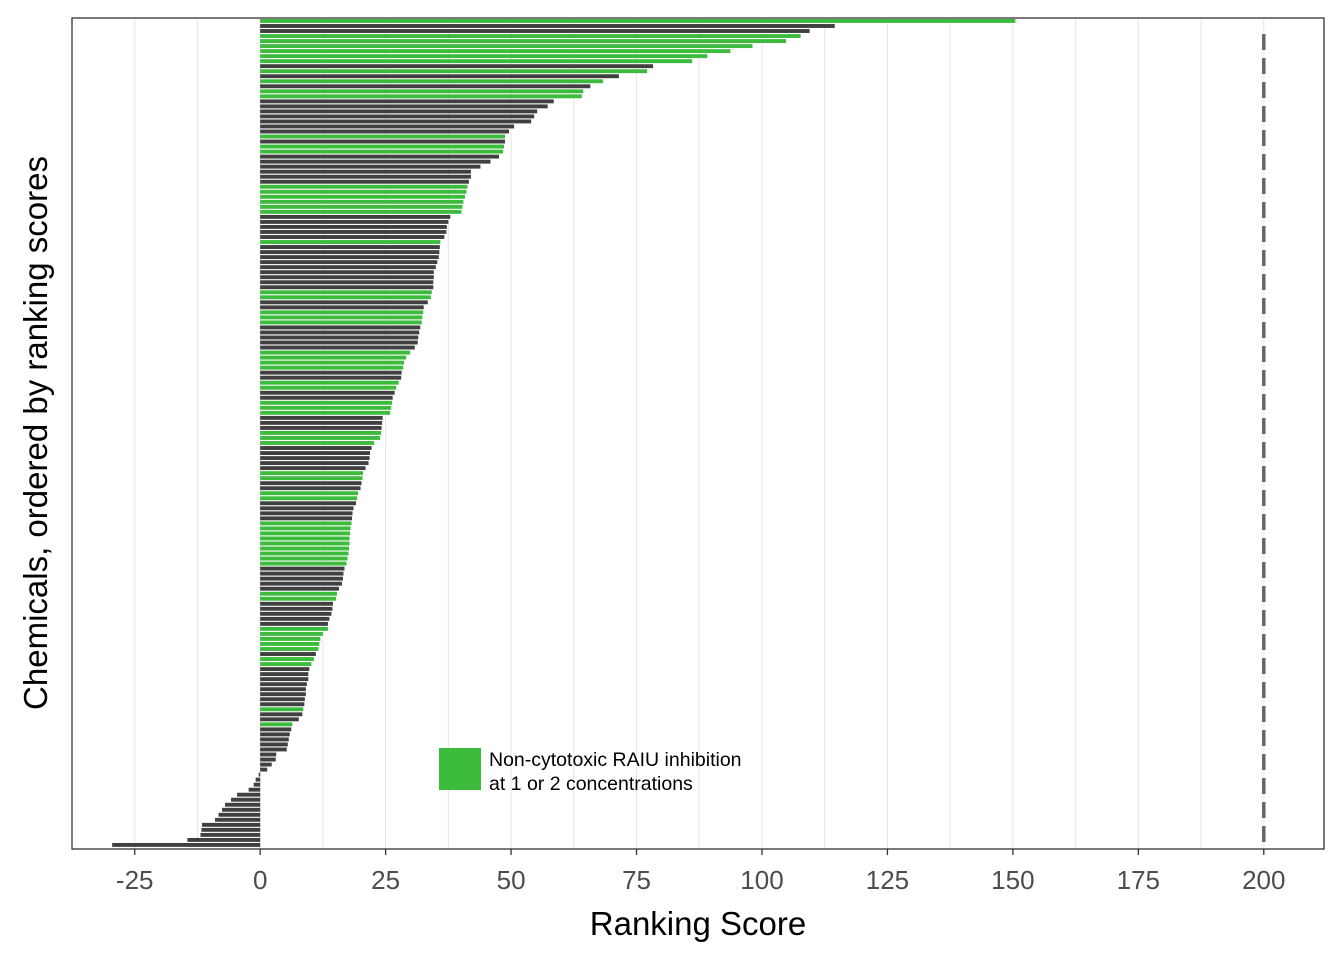  I want to click on x-tick-label: 50, so click(511, 880).